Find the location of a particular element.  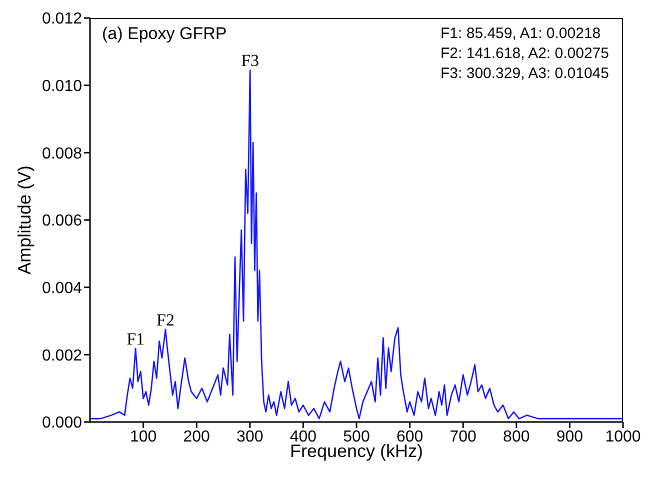

y-tick-label: 0.002 is located at coordinates (62, 355).